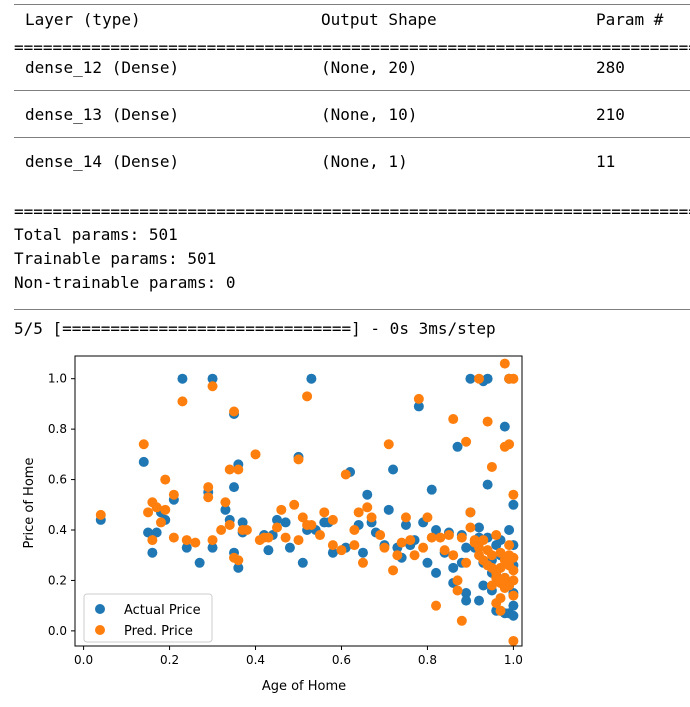  What do you see at coordinates (83, 19) in the screenshot?
I see `col-header-layer: Layer (type)` at bounding box center [83, 19].